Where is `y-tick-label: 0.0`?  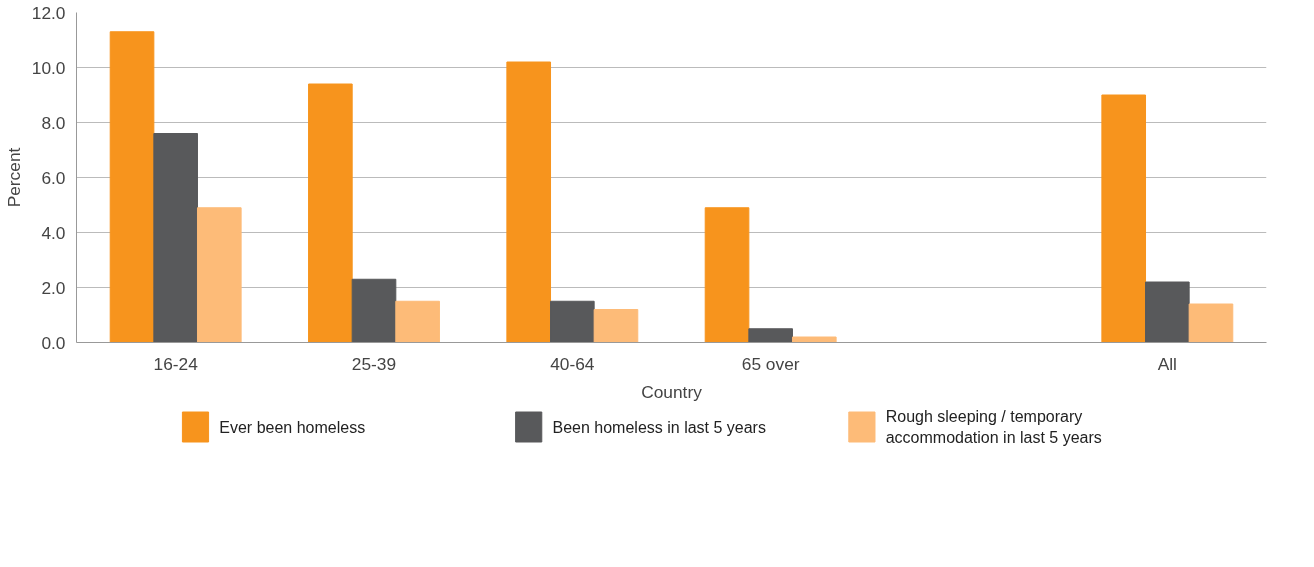 y-tick-label: 0.0 is located at coordinates (53, 342).